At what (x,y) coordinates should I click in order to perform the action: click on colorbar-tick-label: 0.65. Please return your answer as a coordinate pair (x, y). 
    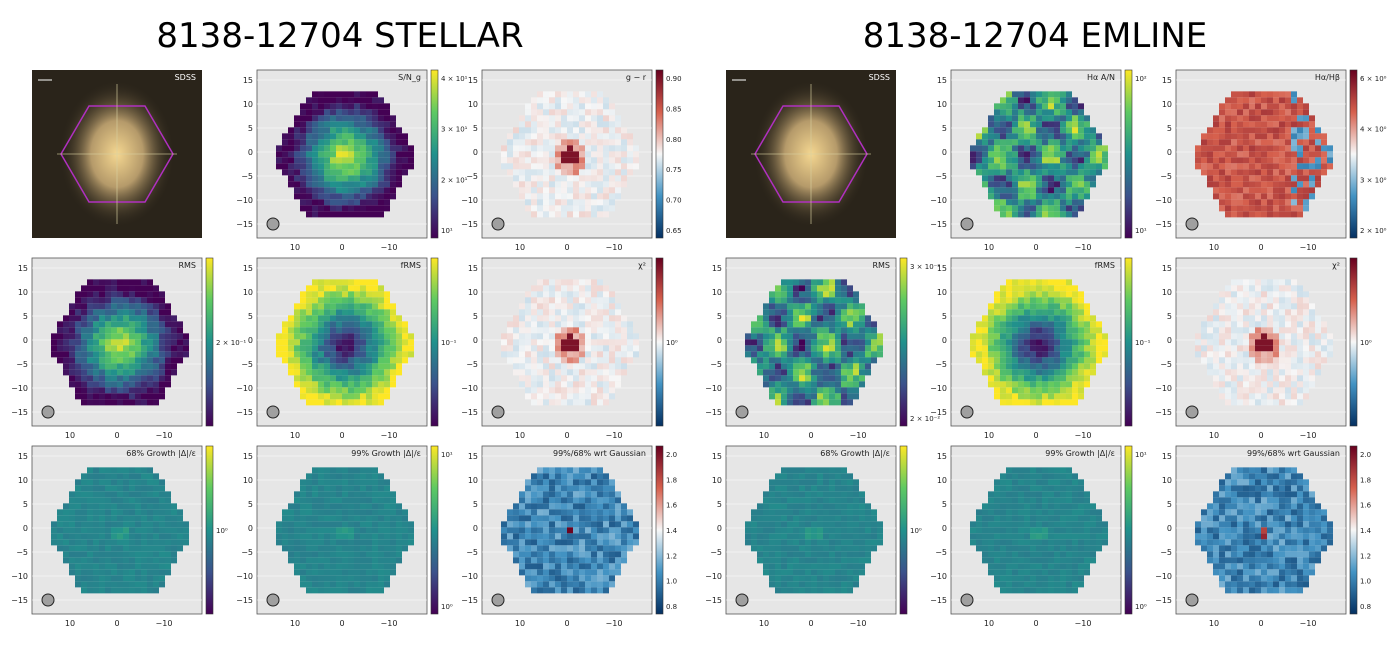
    Looking at the image, I should click on (674, 231).